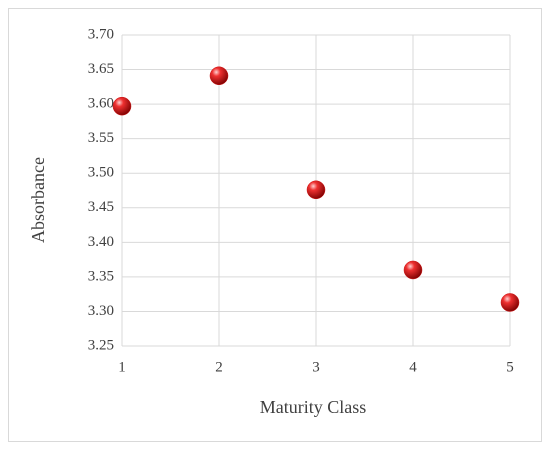  I want to click on x-axis-title: Maturity Class, so click(313, 407).